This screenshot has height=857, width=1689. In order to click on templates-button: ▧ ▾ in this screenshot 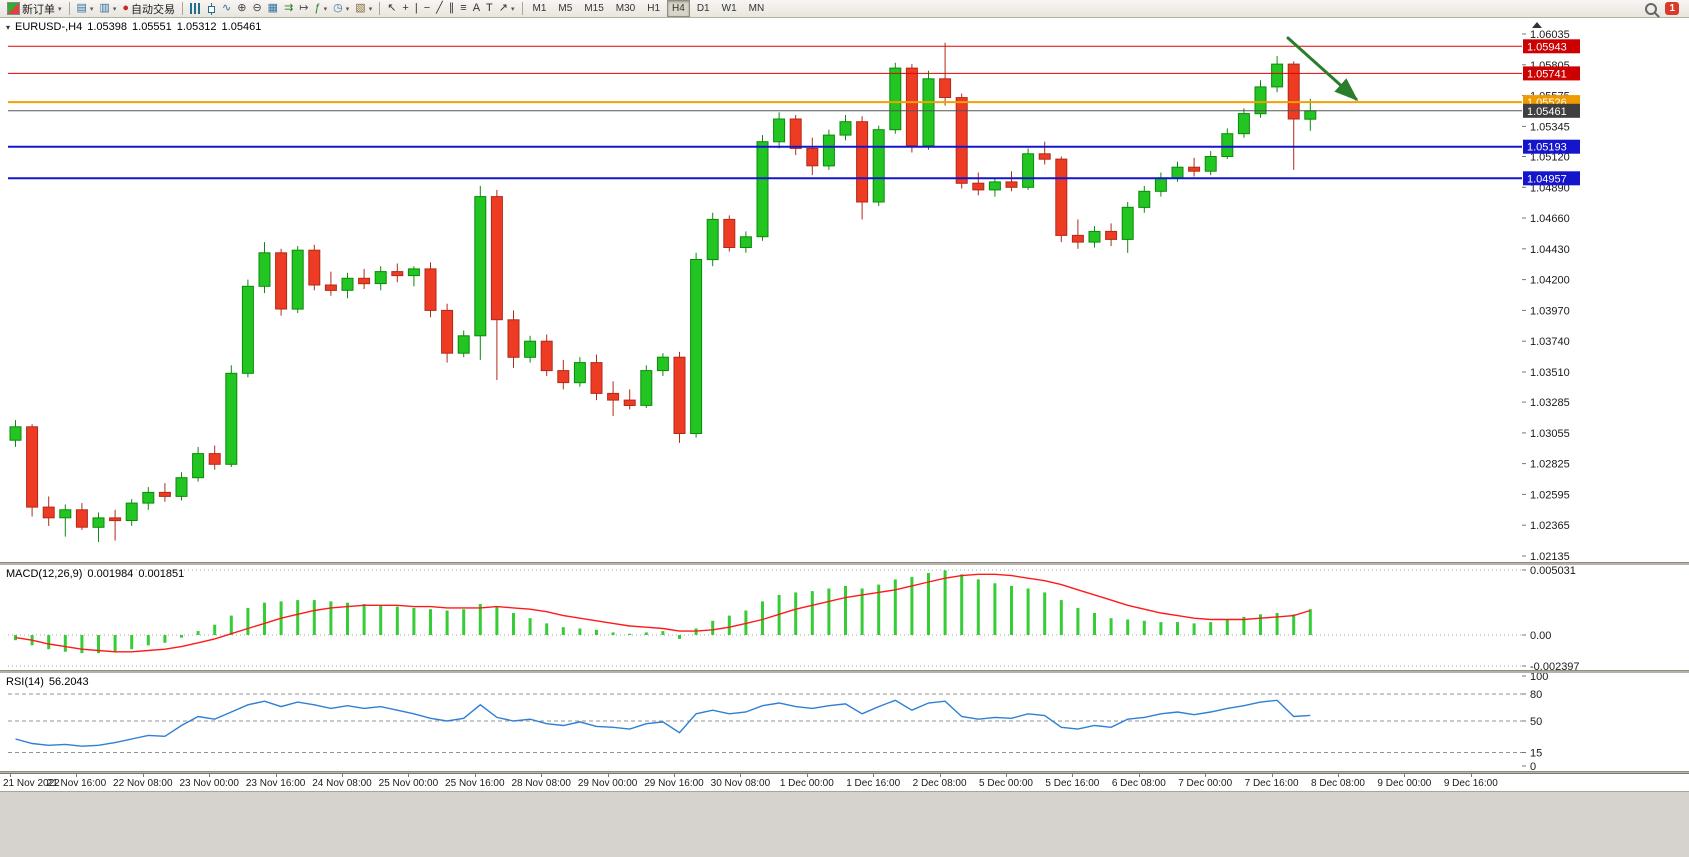, I will do `click(363, 9)`.